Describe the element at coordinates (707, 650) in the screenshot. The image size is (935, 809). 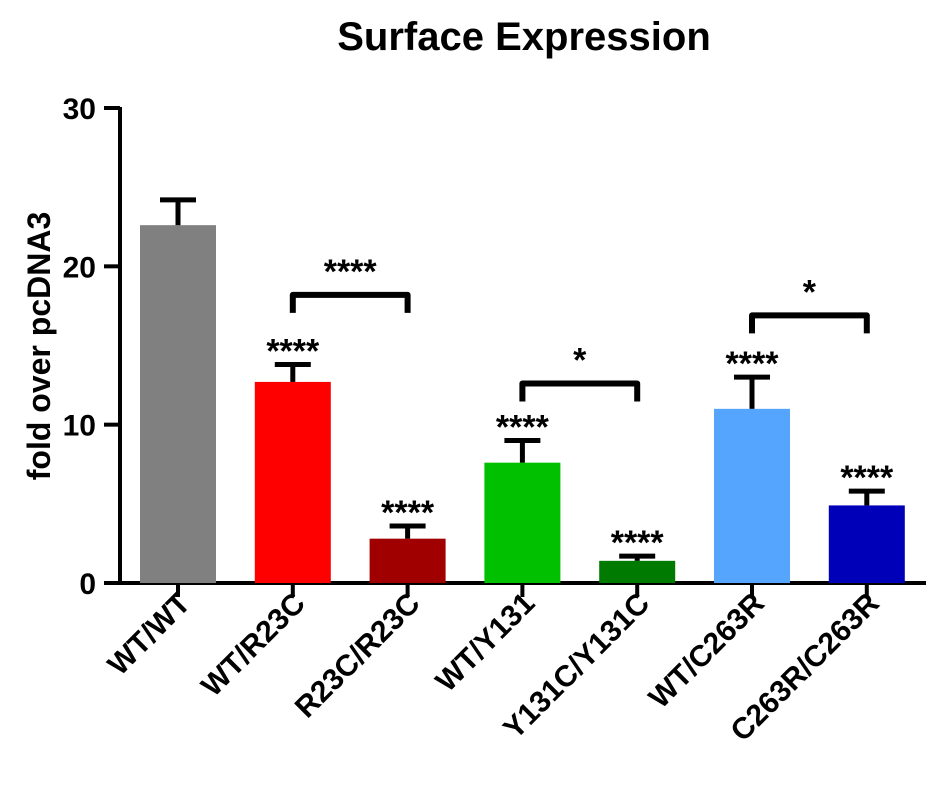
I see `x-tick-label: WT/C263R` at that location.